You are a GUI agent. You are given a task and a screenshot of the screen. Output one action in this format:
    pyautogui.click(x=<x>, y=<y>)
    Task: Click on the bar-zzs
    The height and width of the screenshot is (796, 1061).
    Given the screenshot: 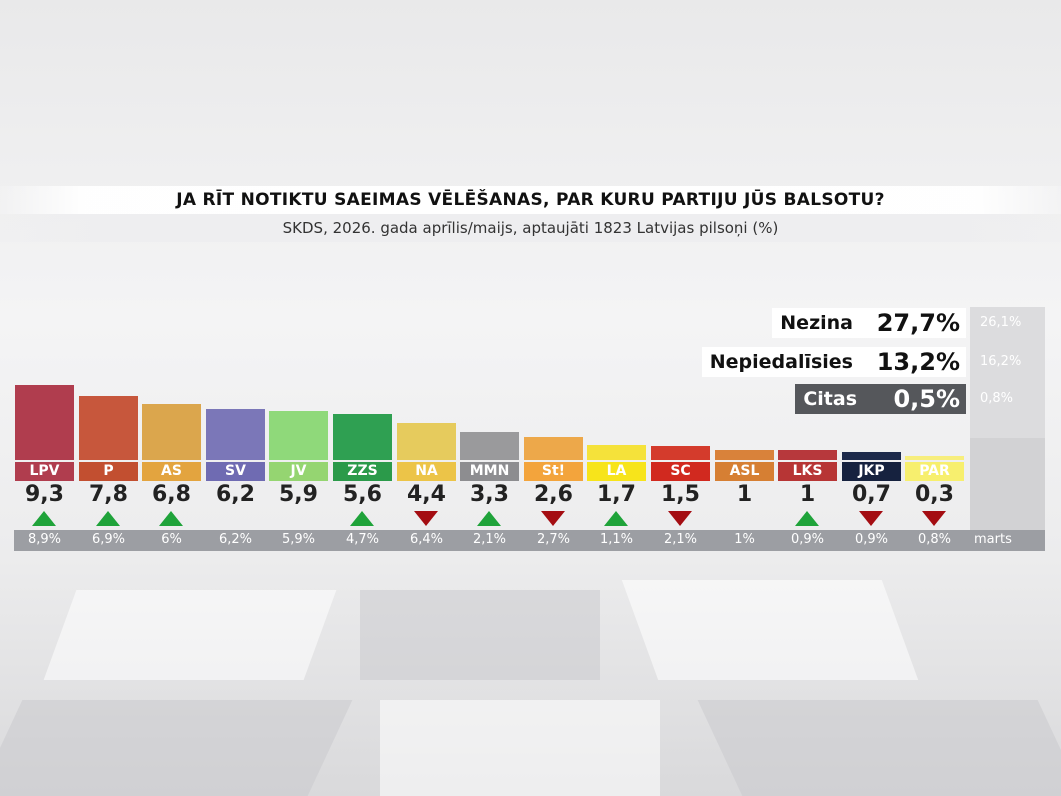 What is the action you would take?
    pyautogui.click(x=362, y=437)
    